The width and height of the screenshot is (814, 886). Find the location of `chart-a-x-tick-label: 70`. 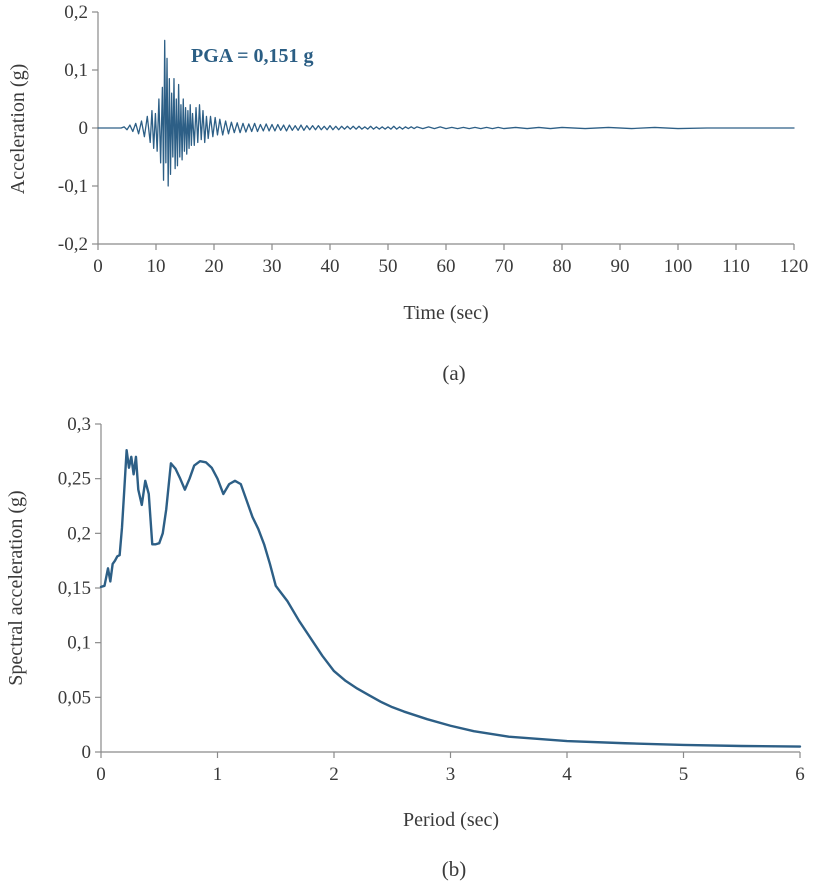

chart-a-x-tick-label: 70 is located at coordinates (504, 266).